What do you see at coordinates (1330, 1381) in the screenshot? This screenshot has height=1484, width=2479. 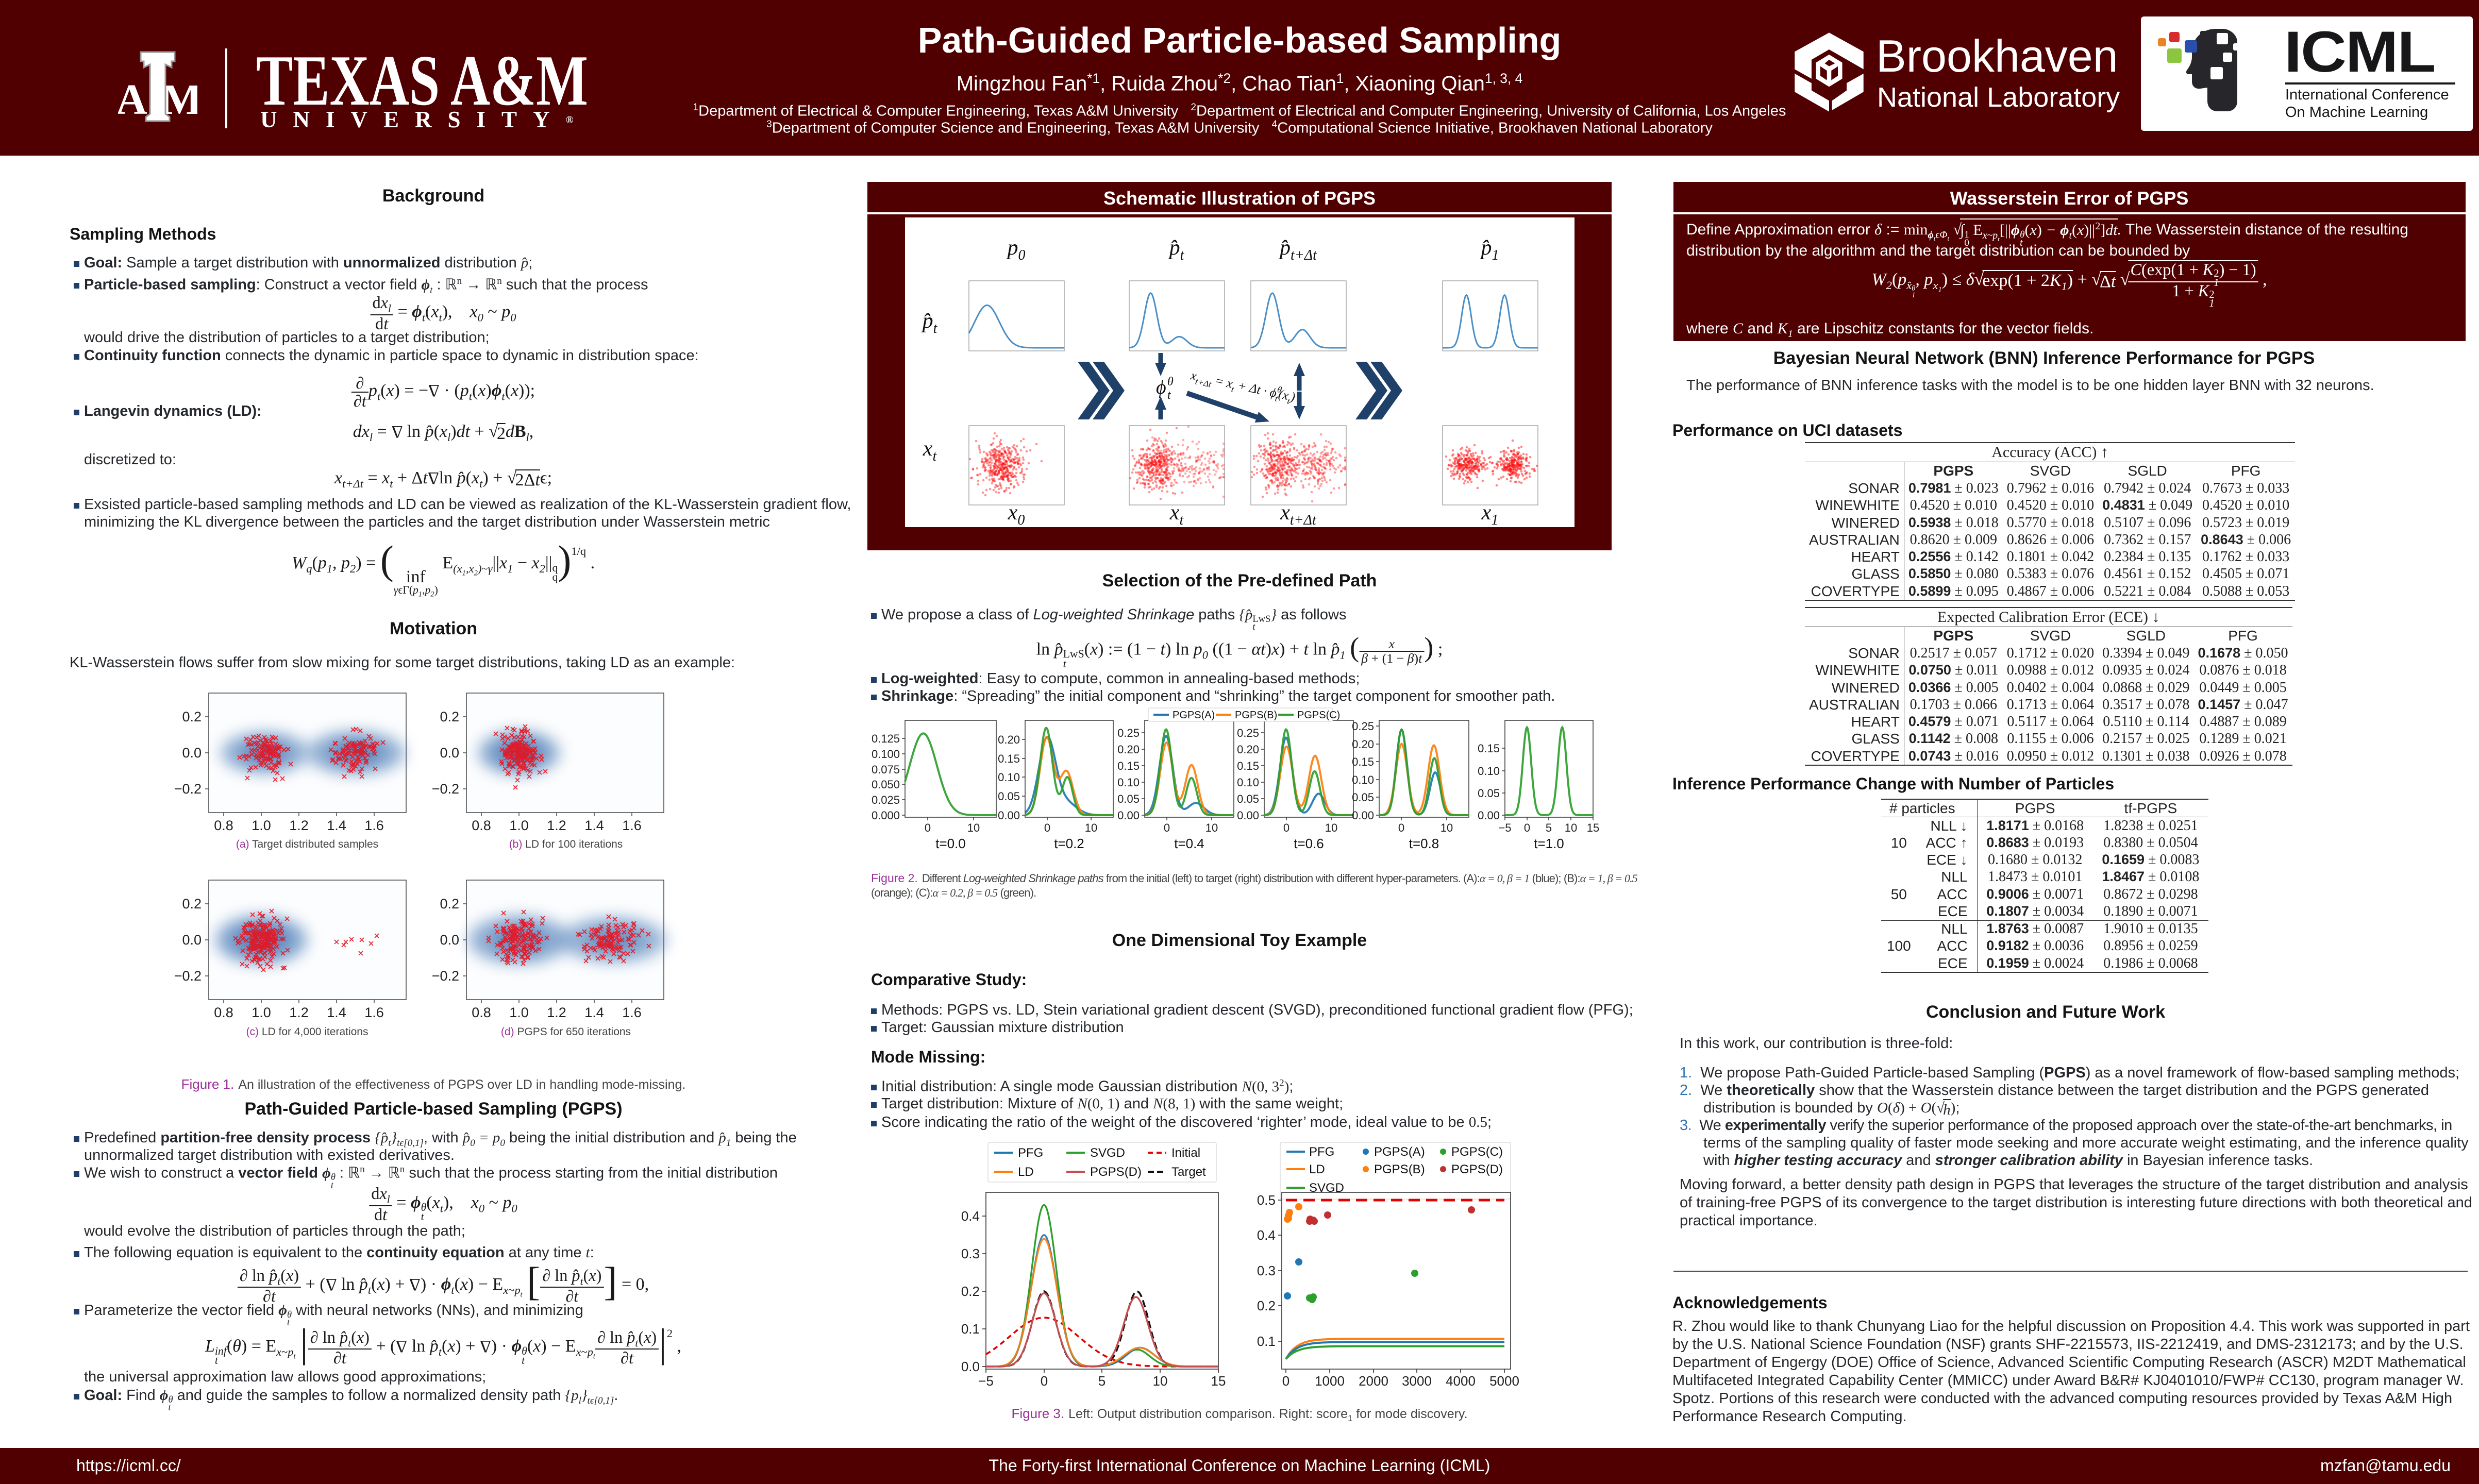 I see `svg-text: 1000` at bounding box center [1330, 1381].